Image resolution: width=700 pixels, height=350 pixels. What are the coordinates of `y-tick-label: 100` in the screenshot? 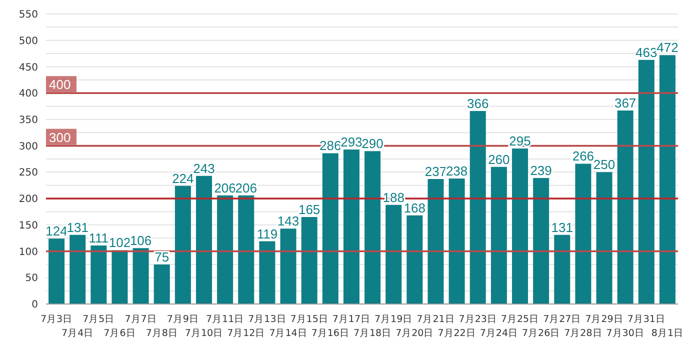 It's located at (28, 252).